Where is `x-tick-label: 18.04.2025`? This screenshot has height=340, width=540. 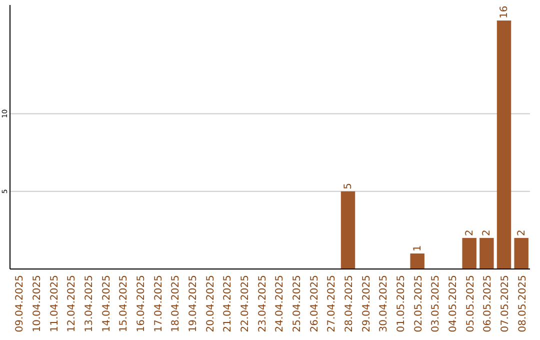
x-tick-label: 18.04.2025 is located at coordinates (176, 303).